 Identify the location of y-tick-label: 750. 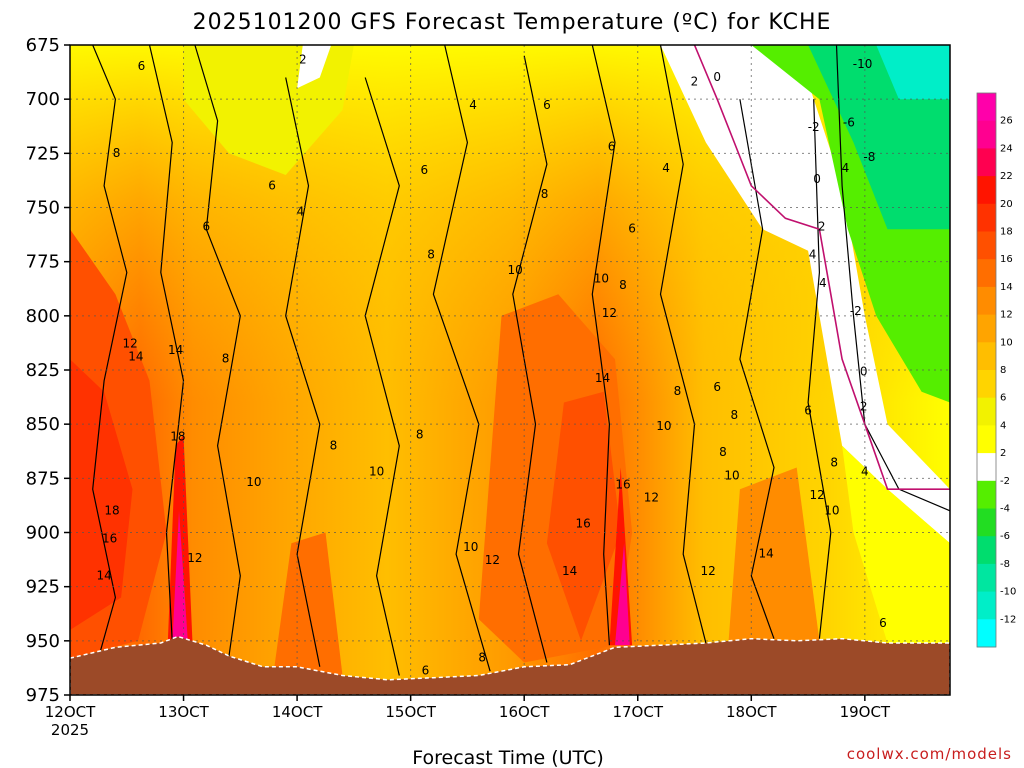
(43, 208).